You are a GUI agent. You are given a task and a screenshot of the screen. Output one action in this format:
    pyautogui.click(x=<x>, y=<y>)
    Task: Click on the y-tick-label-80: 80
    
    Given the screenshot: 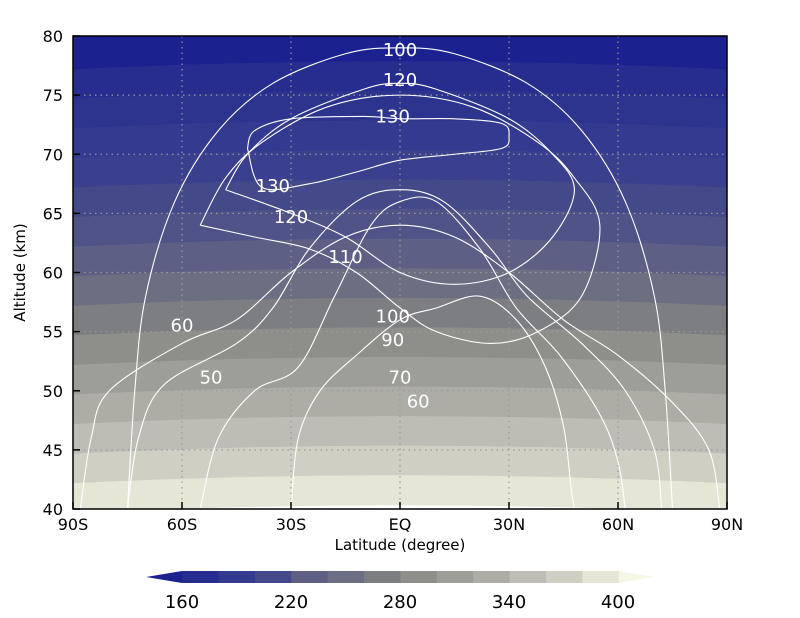 What is the action you would take?
    pyautogui.click(x=53, y=36)
    